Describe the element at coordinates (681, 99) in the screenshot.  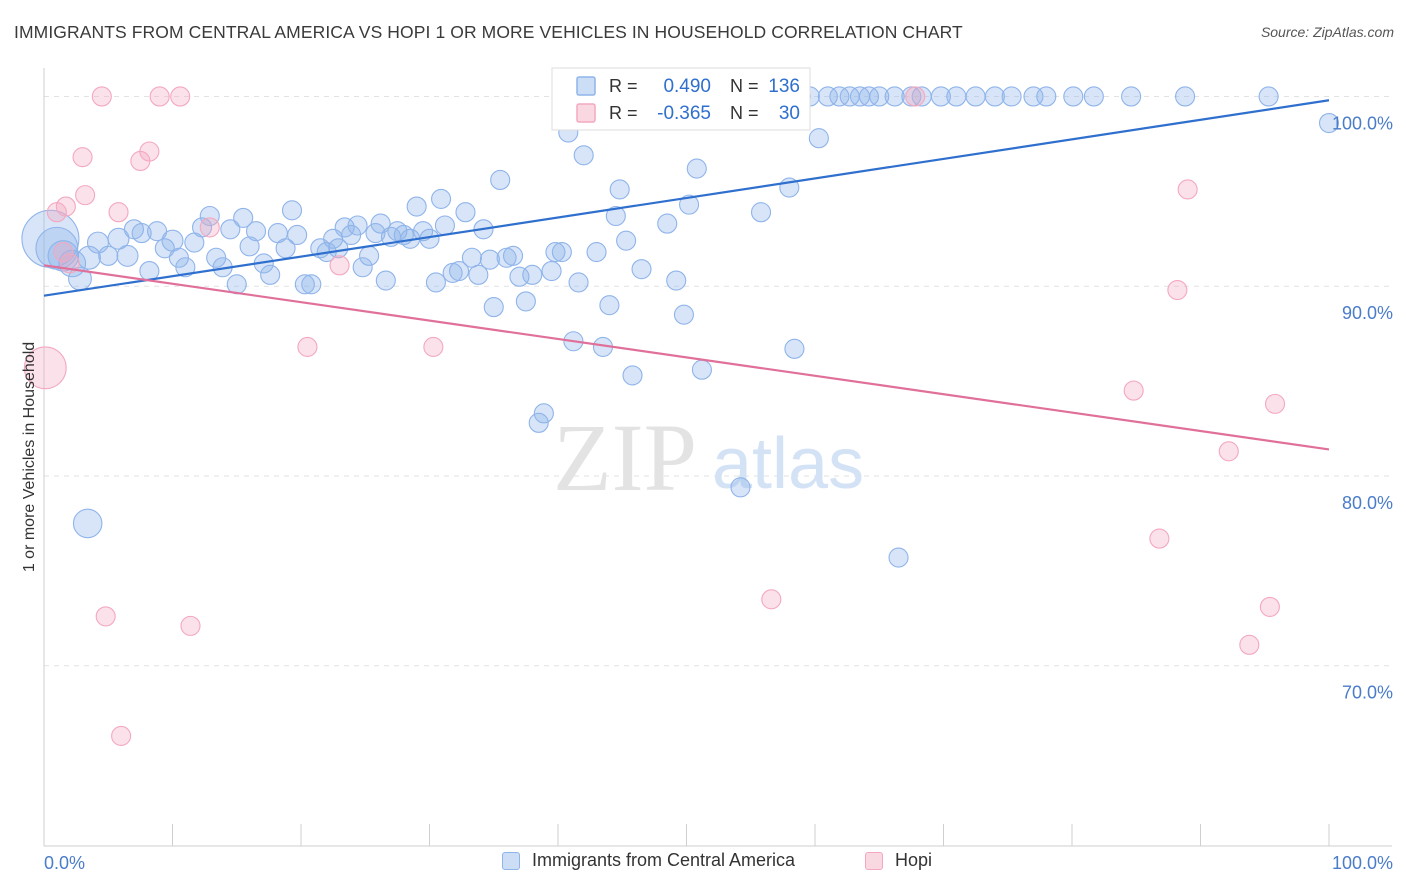
I see `stats-box: R = 0.490 N = 136 R = -0.365 N = 30` at that location.